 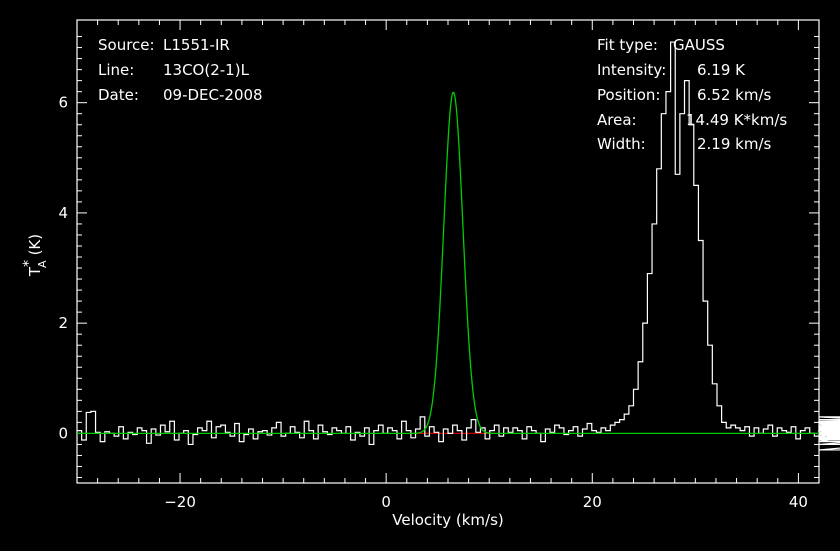 I want to click on x-tick-label: 0, so click(x=386, y=502).